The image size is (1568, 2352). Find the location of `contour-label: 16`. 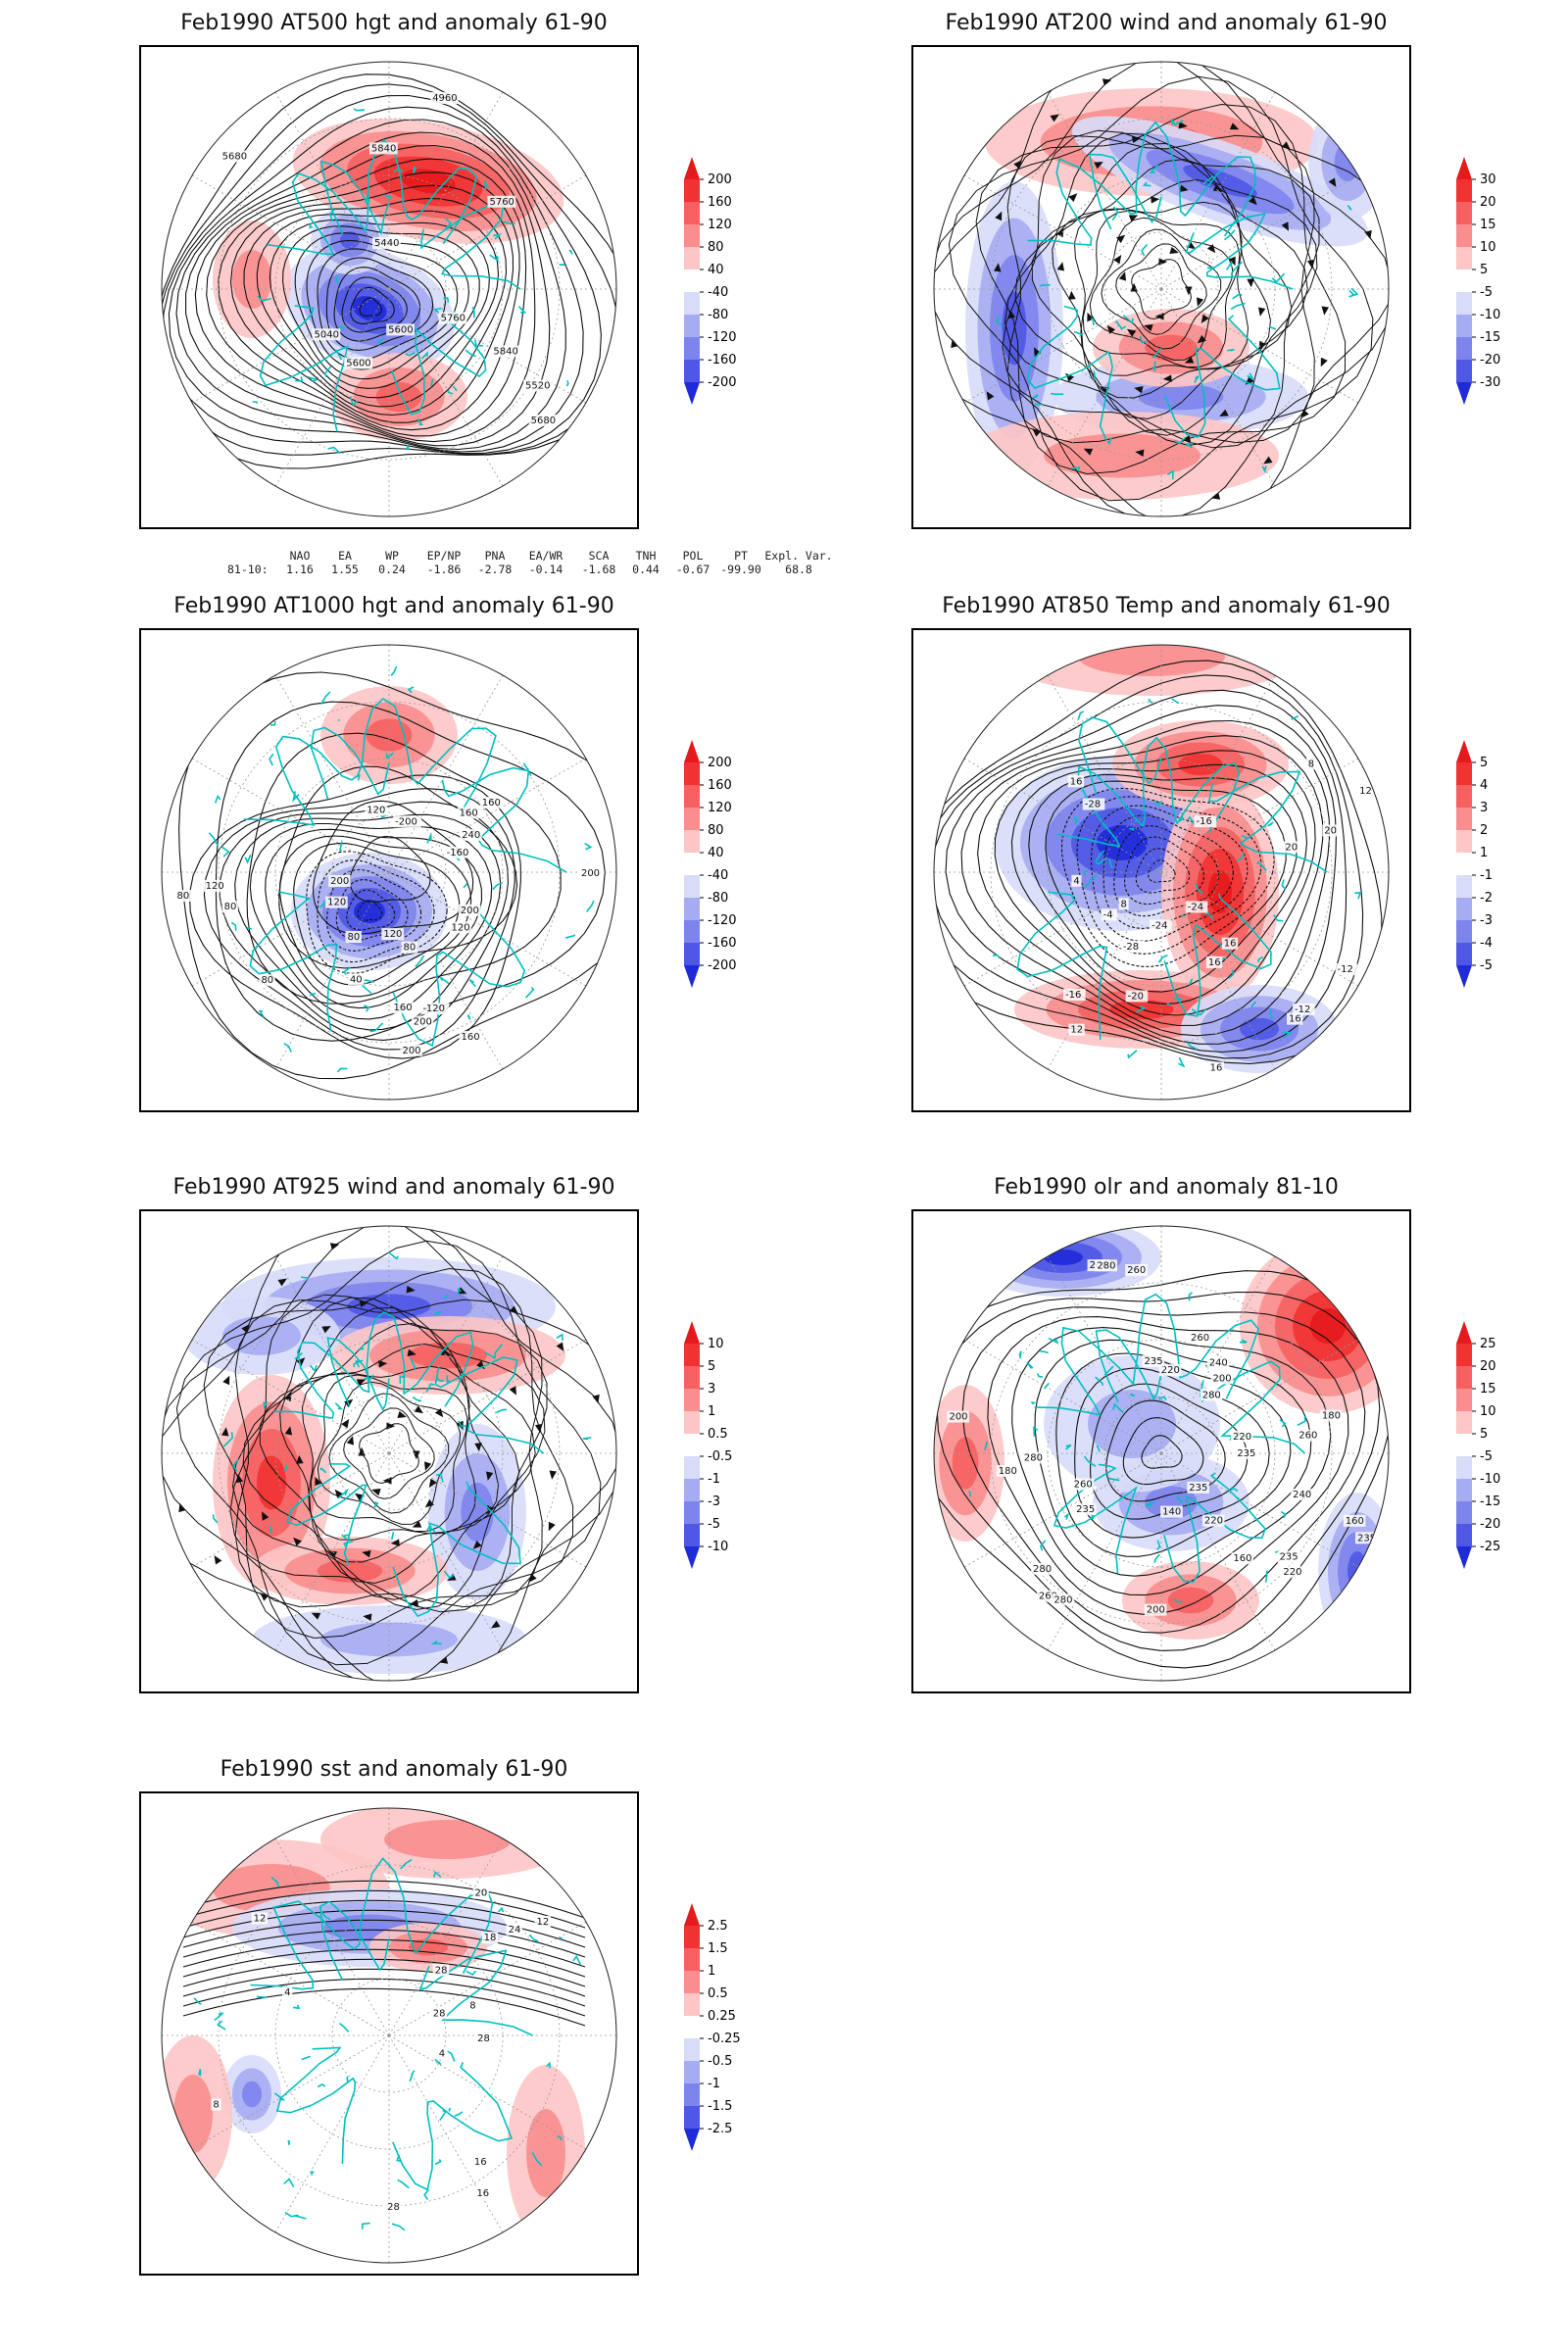

contour-label: 16 is located at coordinates (1076, 781).